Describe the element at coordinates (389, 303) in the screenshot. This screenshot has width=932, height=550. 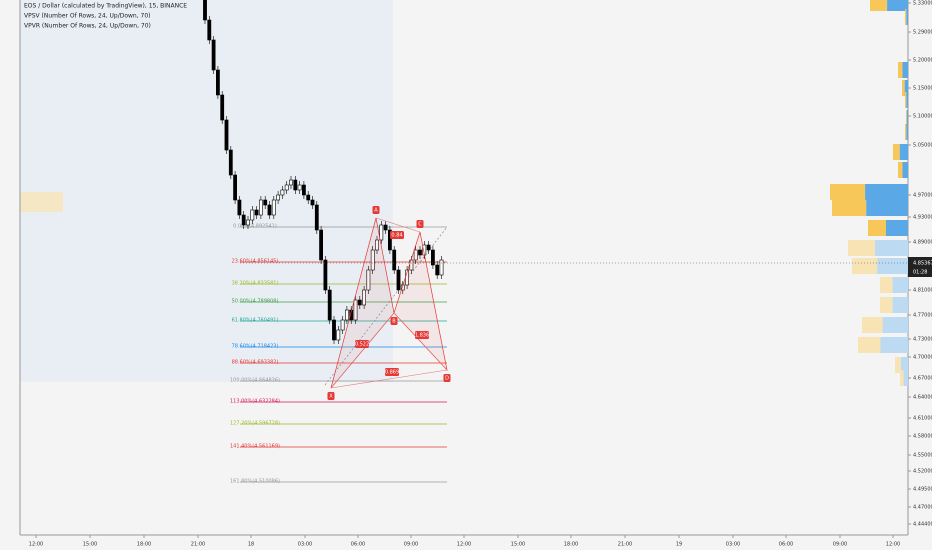
I see `harmonic-pattern: X A B C D 0.84 0.522 1.836 0.869` at that location.